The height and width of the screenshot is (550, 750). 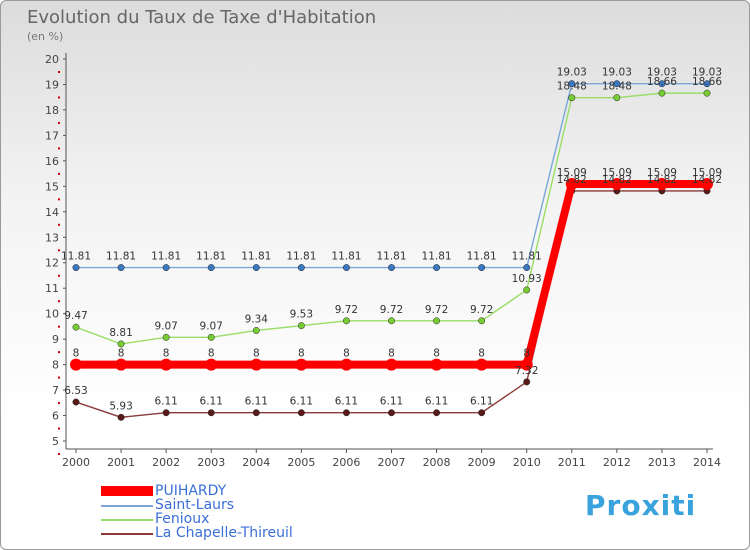 I want to click on unit-label: (en %), so click(x=45, y=36).